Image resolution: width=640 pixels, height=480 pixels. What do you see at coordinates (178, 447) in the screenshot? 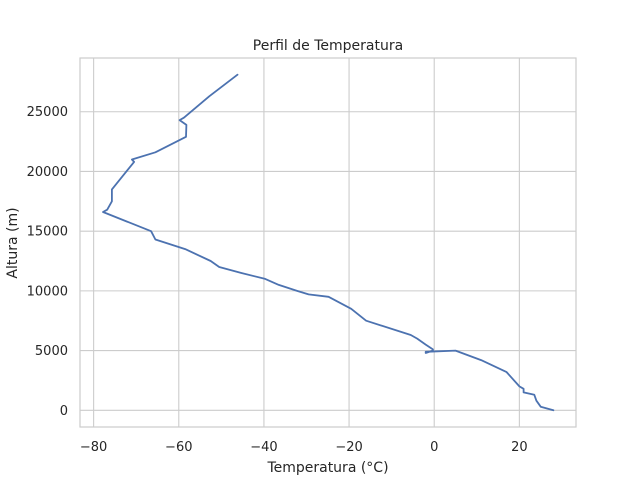
I see `x-tick-label: −60` at bounding box center [178, 447].